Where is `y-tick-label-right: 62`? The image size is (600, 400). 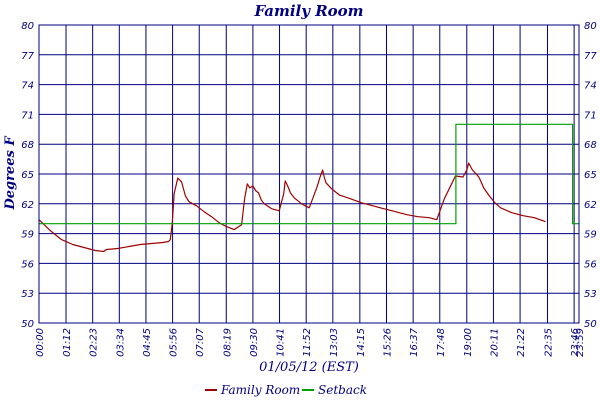 y-tick-label-right: 62 is located at coordinates (590, 205).